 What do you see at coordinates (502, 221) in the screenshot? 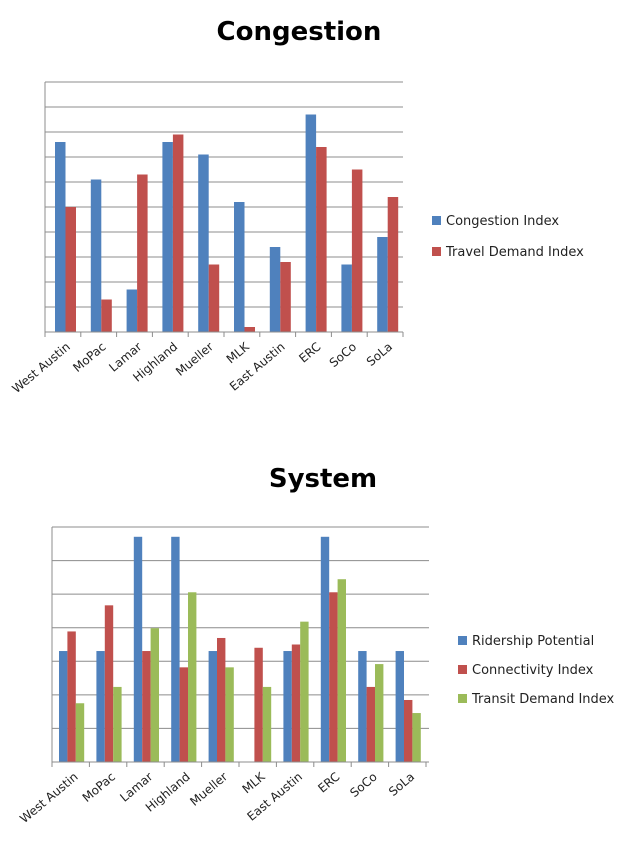
I see `legend-label-congestion-index: Congestion Index` at bounding box center [502, 221].